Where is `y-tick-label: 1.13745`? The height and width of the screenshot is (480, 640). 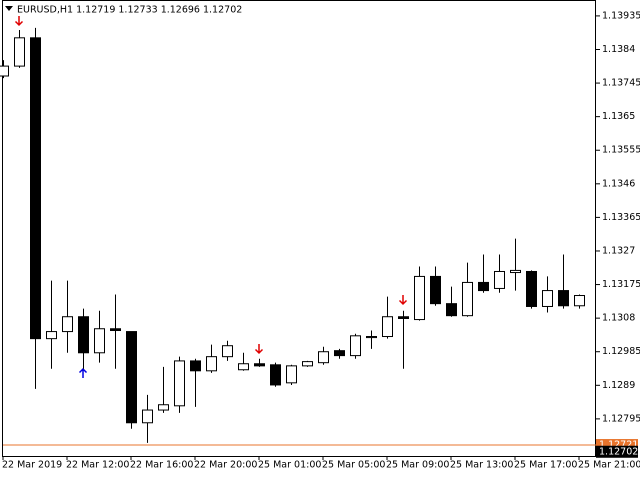
y-tick-label: 1.13745 is located at coordinates (621, 83).